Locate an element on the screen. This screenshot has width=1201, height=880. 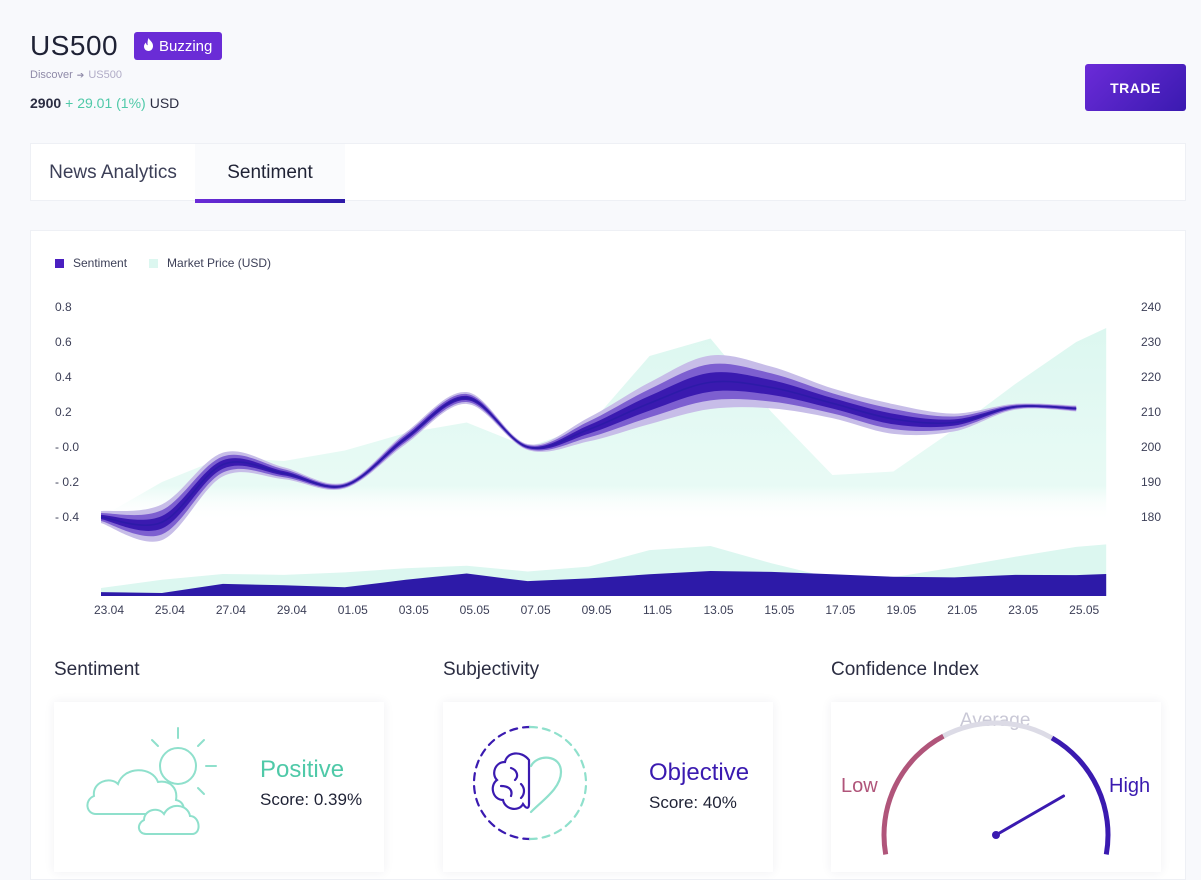
confidence-panel: Average Low High is located at coordinates (996, 787).